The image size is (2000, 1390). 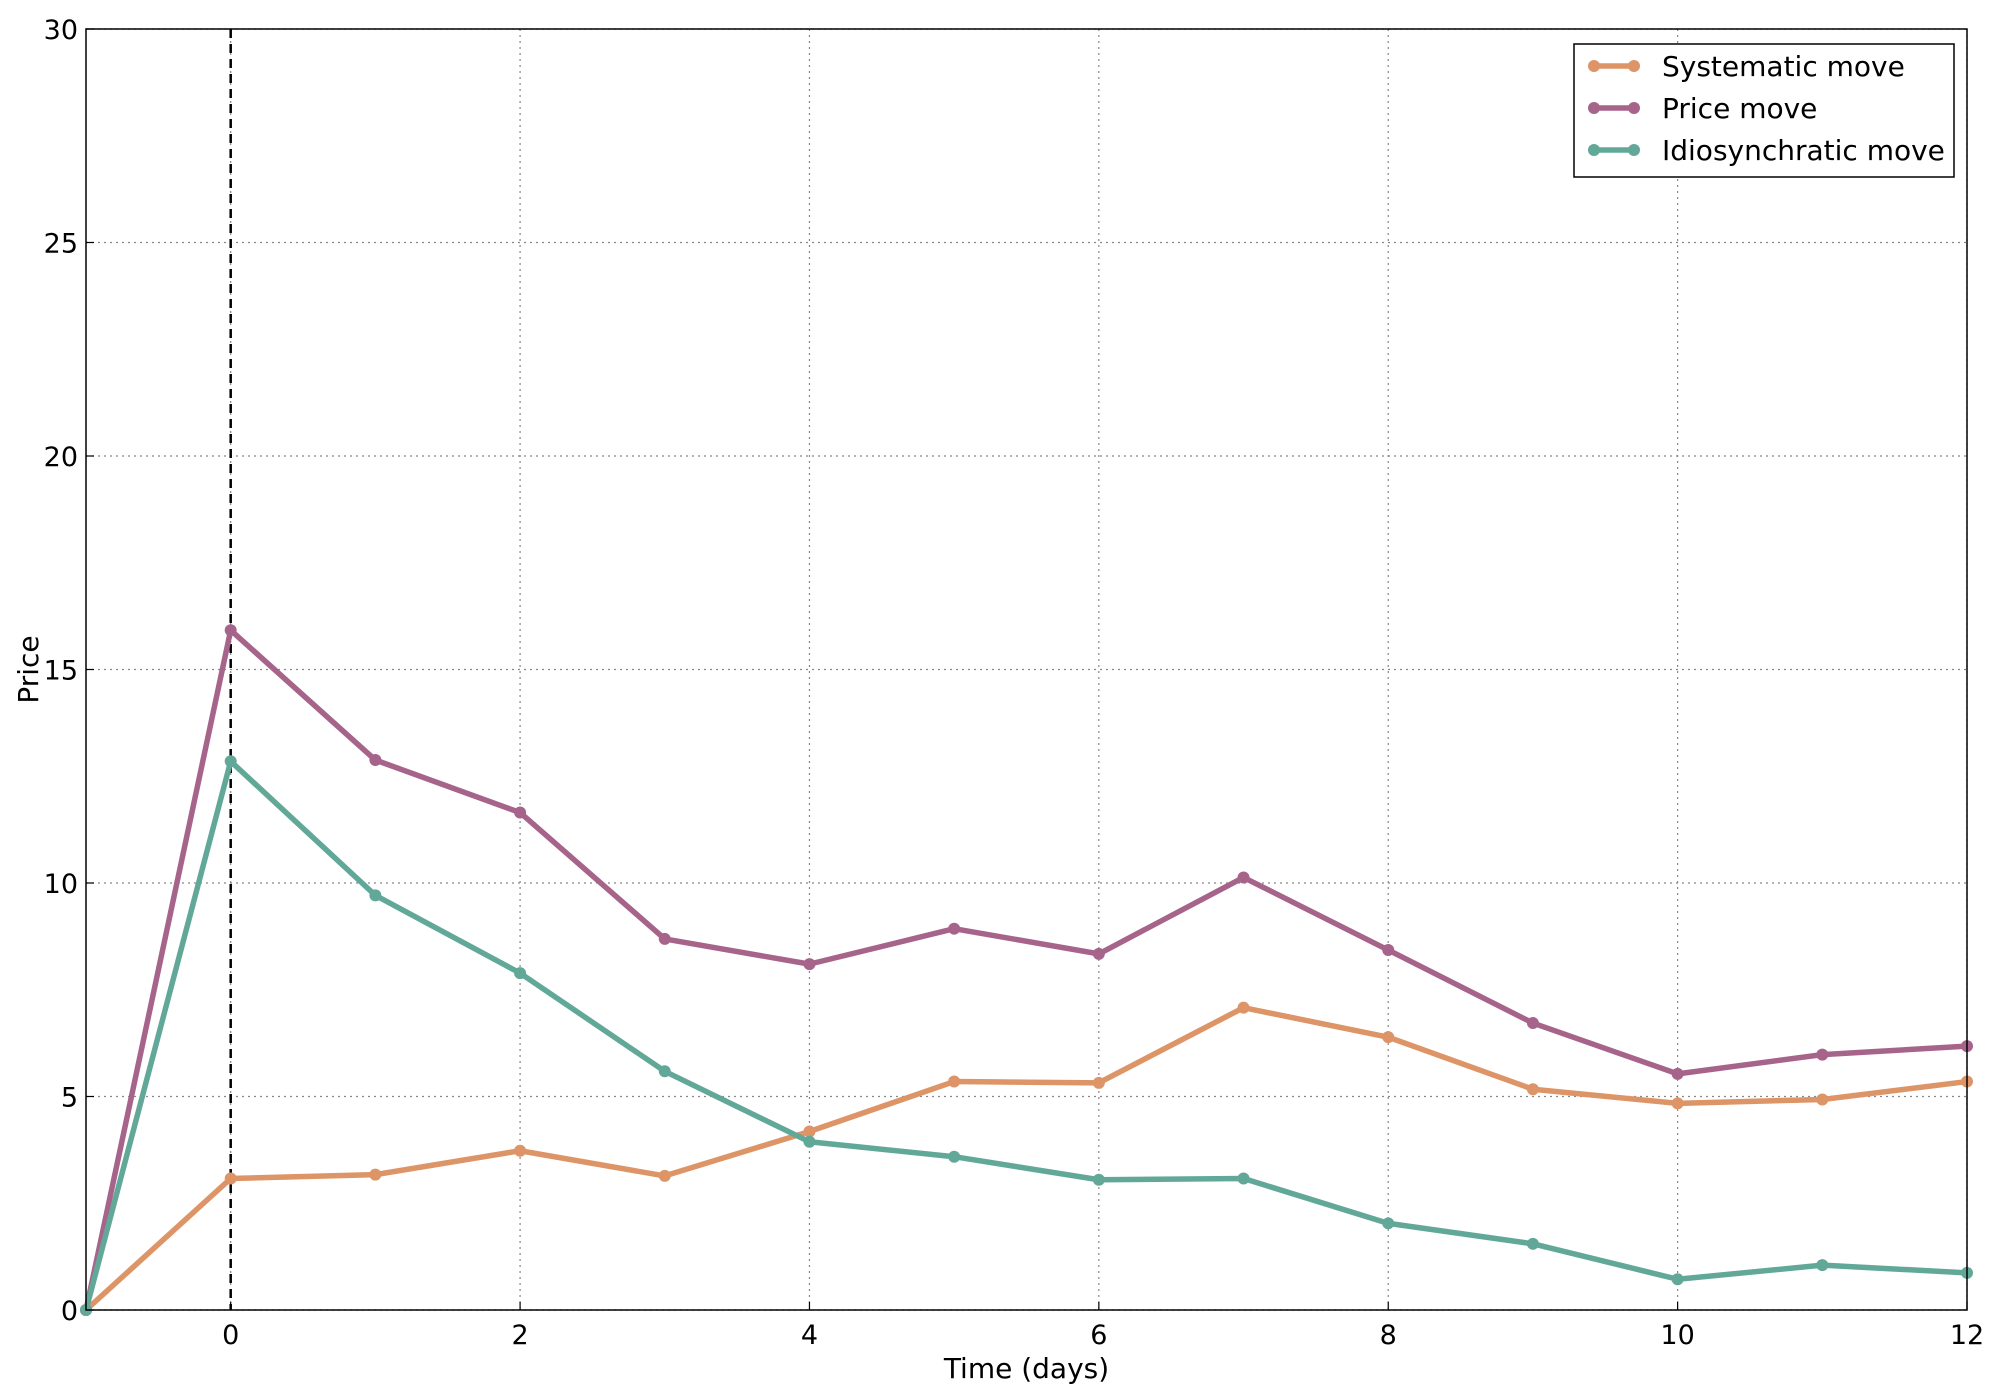 What do you see at coordinates (519, 1335) in the screenshot?
I see `x-tick-label: 2` at bounding box center [519, 1335].